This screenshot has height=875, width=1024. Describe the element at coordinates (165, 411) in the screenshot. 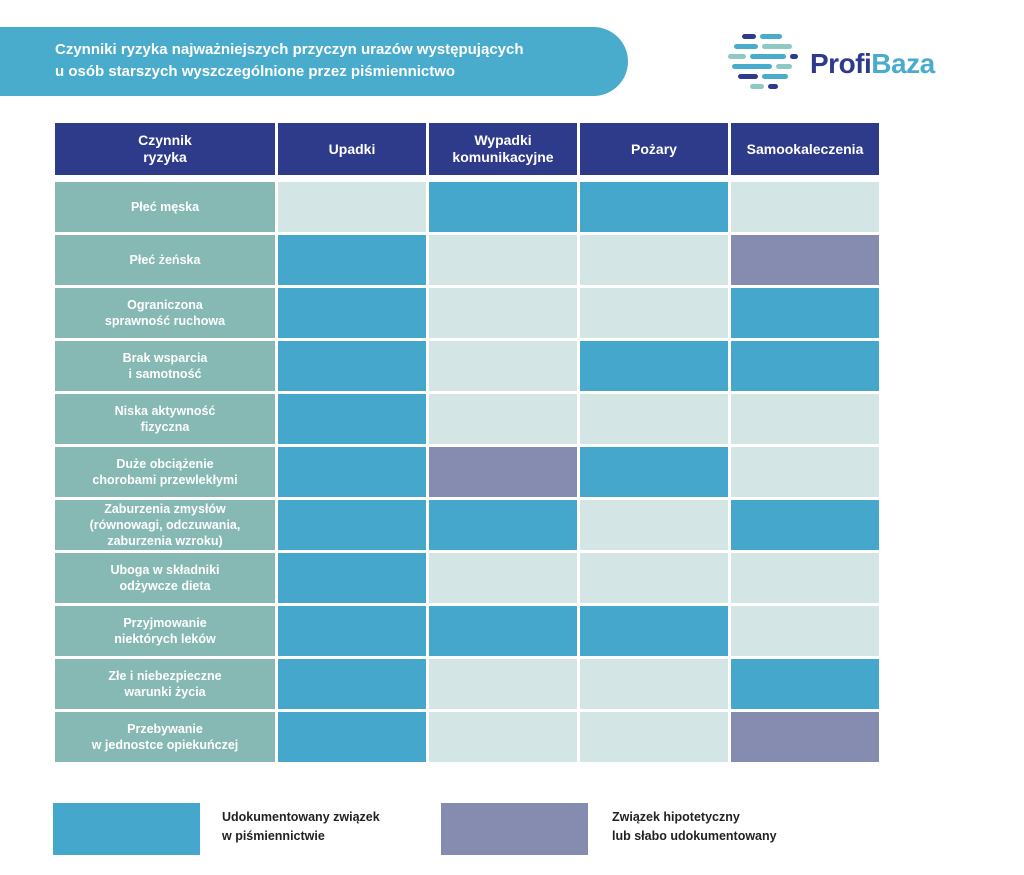

I see `text-line: Niska aktywność` at that location.